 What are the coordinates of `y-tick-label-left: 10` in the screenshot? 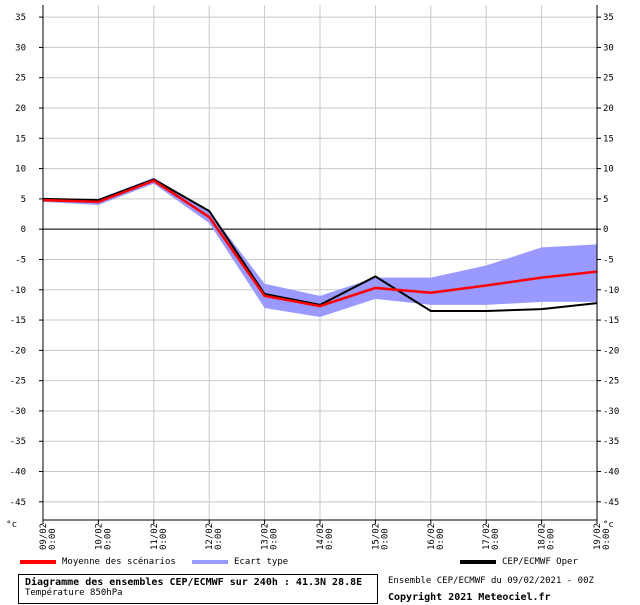 It's located at (20, 170).